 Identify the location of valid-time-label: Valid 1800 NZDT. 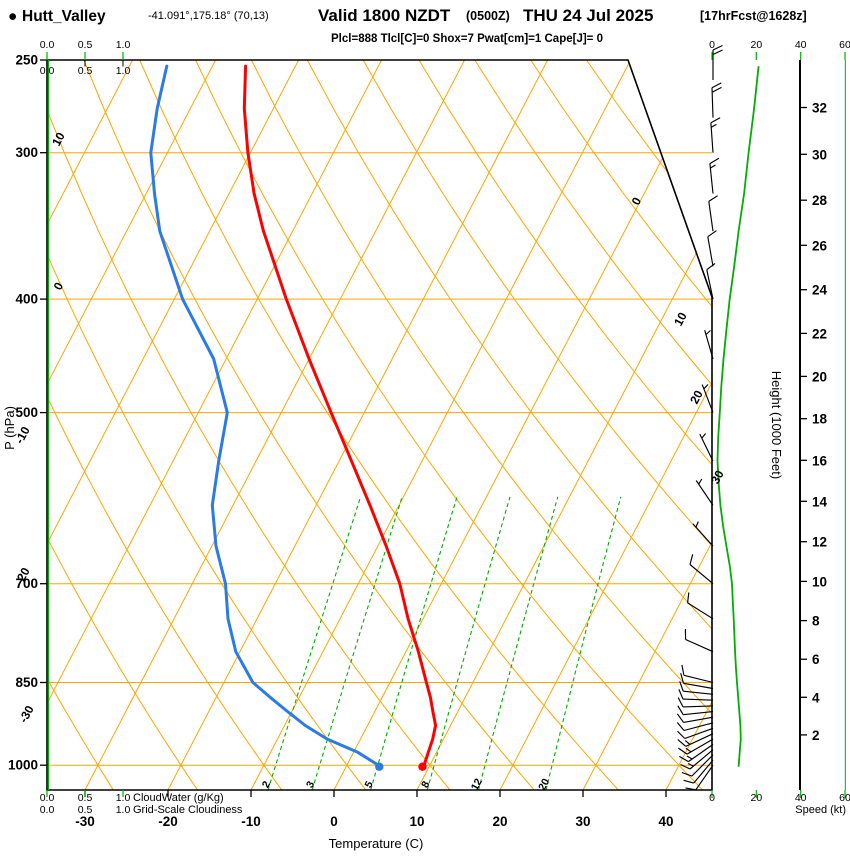
(384, 15).